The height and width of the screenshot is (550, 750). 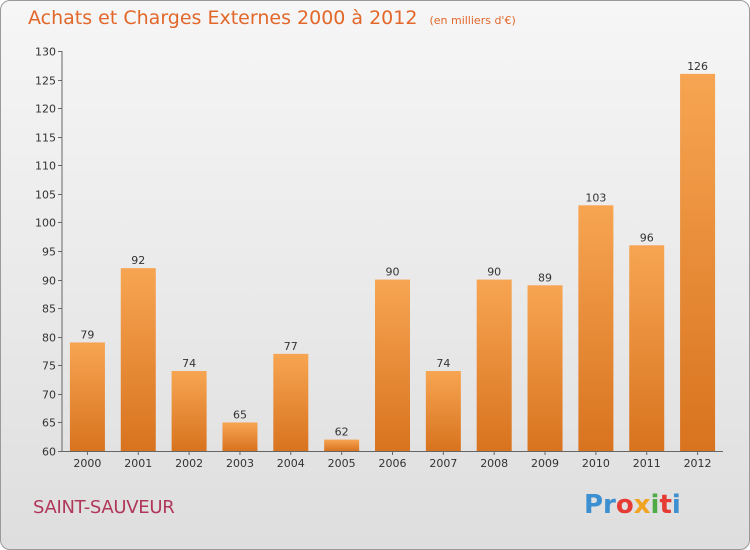 I want to click on y-tick-label: 105, so click(x=45, y=195).